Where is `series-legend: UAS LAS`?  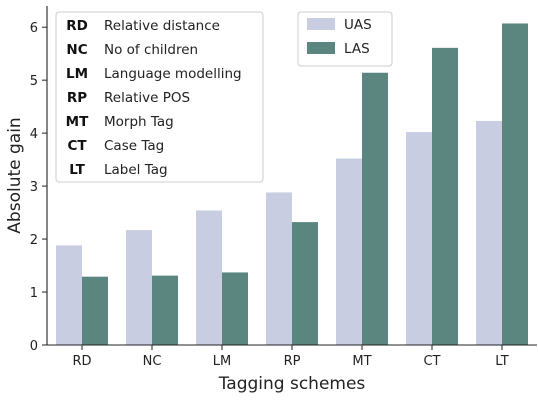 series-legend: UAS LAS is located at coordinates (345, 39).